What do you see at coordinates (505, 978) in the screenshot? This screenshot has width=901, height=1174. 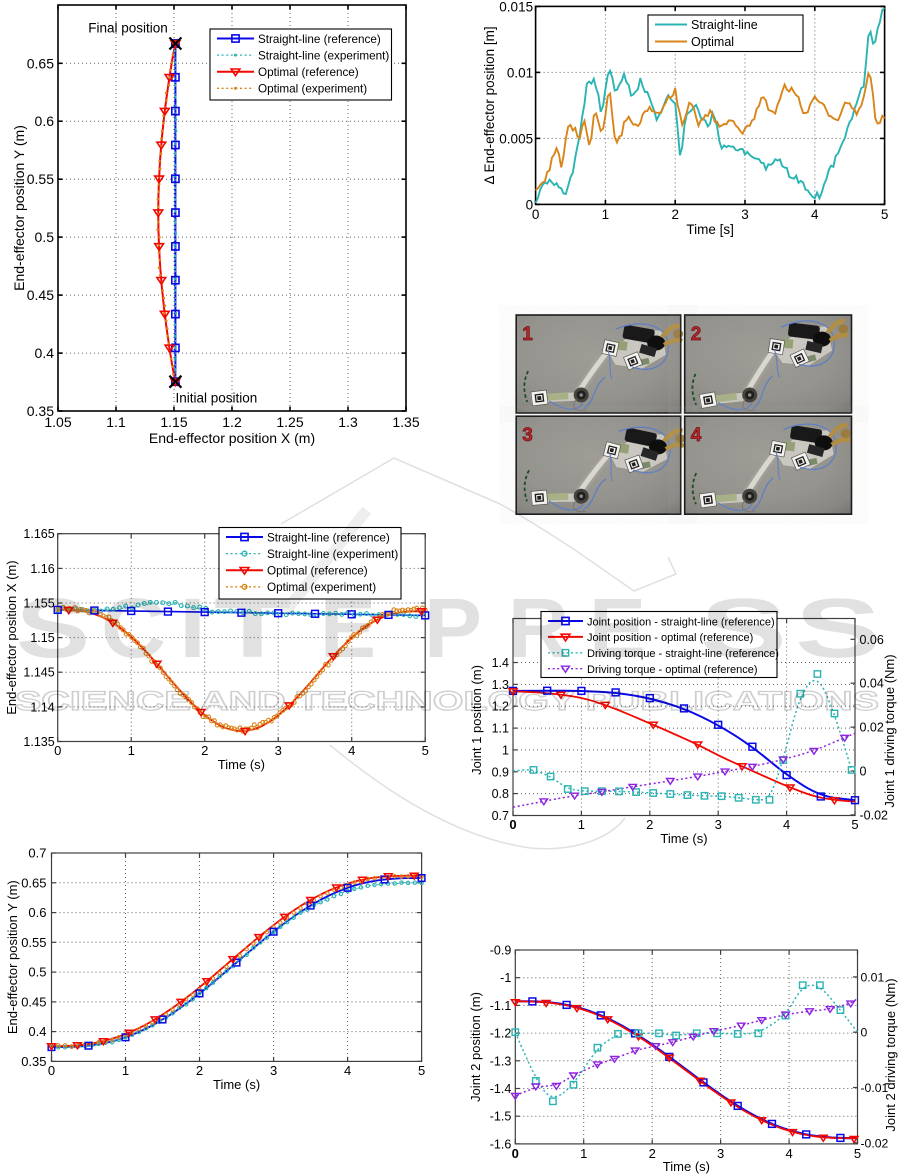 I see `svg-text: -1` at bounding box center [505, 978].